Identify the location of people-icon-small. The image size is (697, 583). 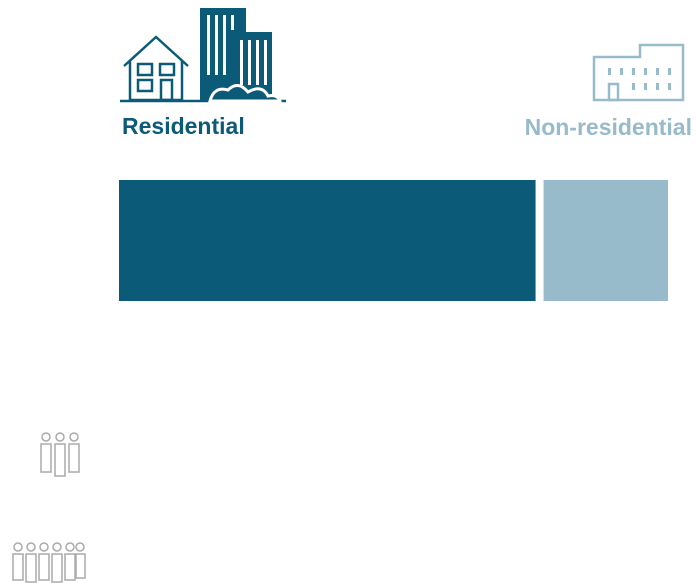
(60, 454).